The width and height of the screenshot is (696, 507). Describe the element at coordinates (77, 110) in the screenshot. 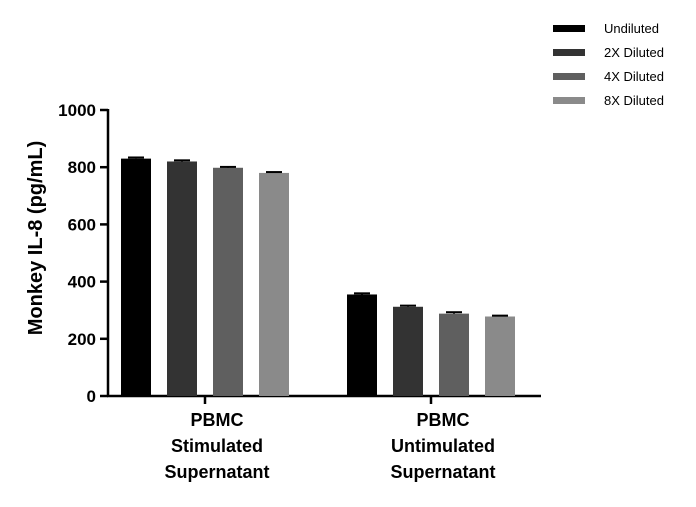

I see `y-tick-label: 1000` at that location.